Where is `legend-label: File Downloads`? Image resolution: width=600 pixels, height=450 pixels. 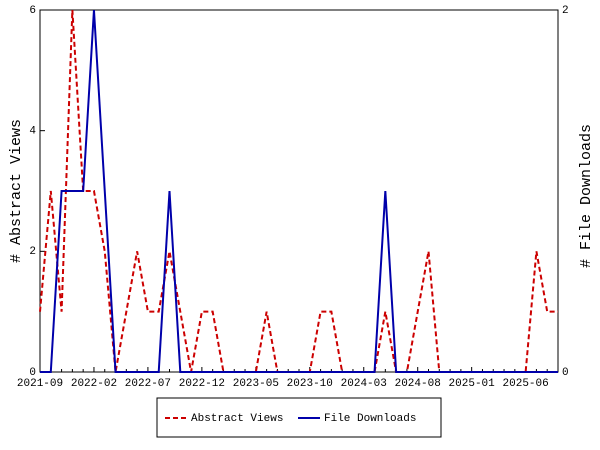
legend-label: File Downloads is located at coordinates (370, 419).